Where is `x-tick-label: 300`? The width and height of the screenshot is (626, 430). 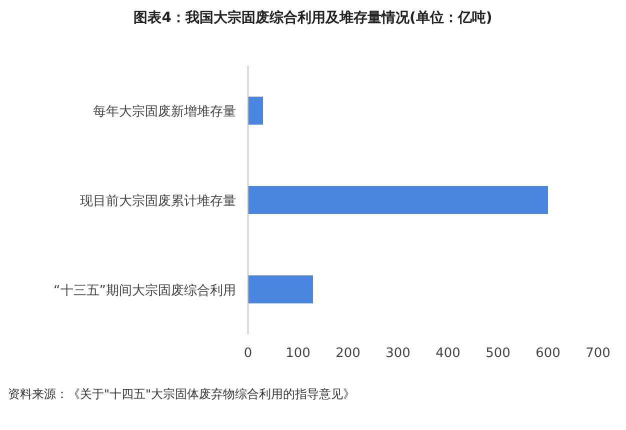 x-tick-label: 300 is located at coordinates (398, 353).